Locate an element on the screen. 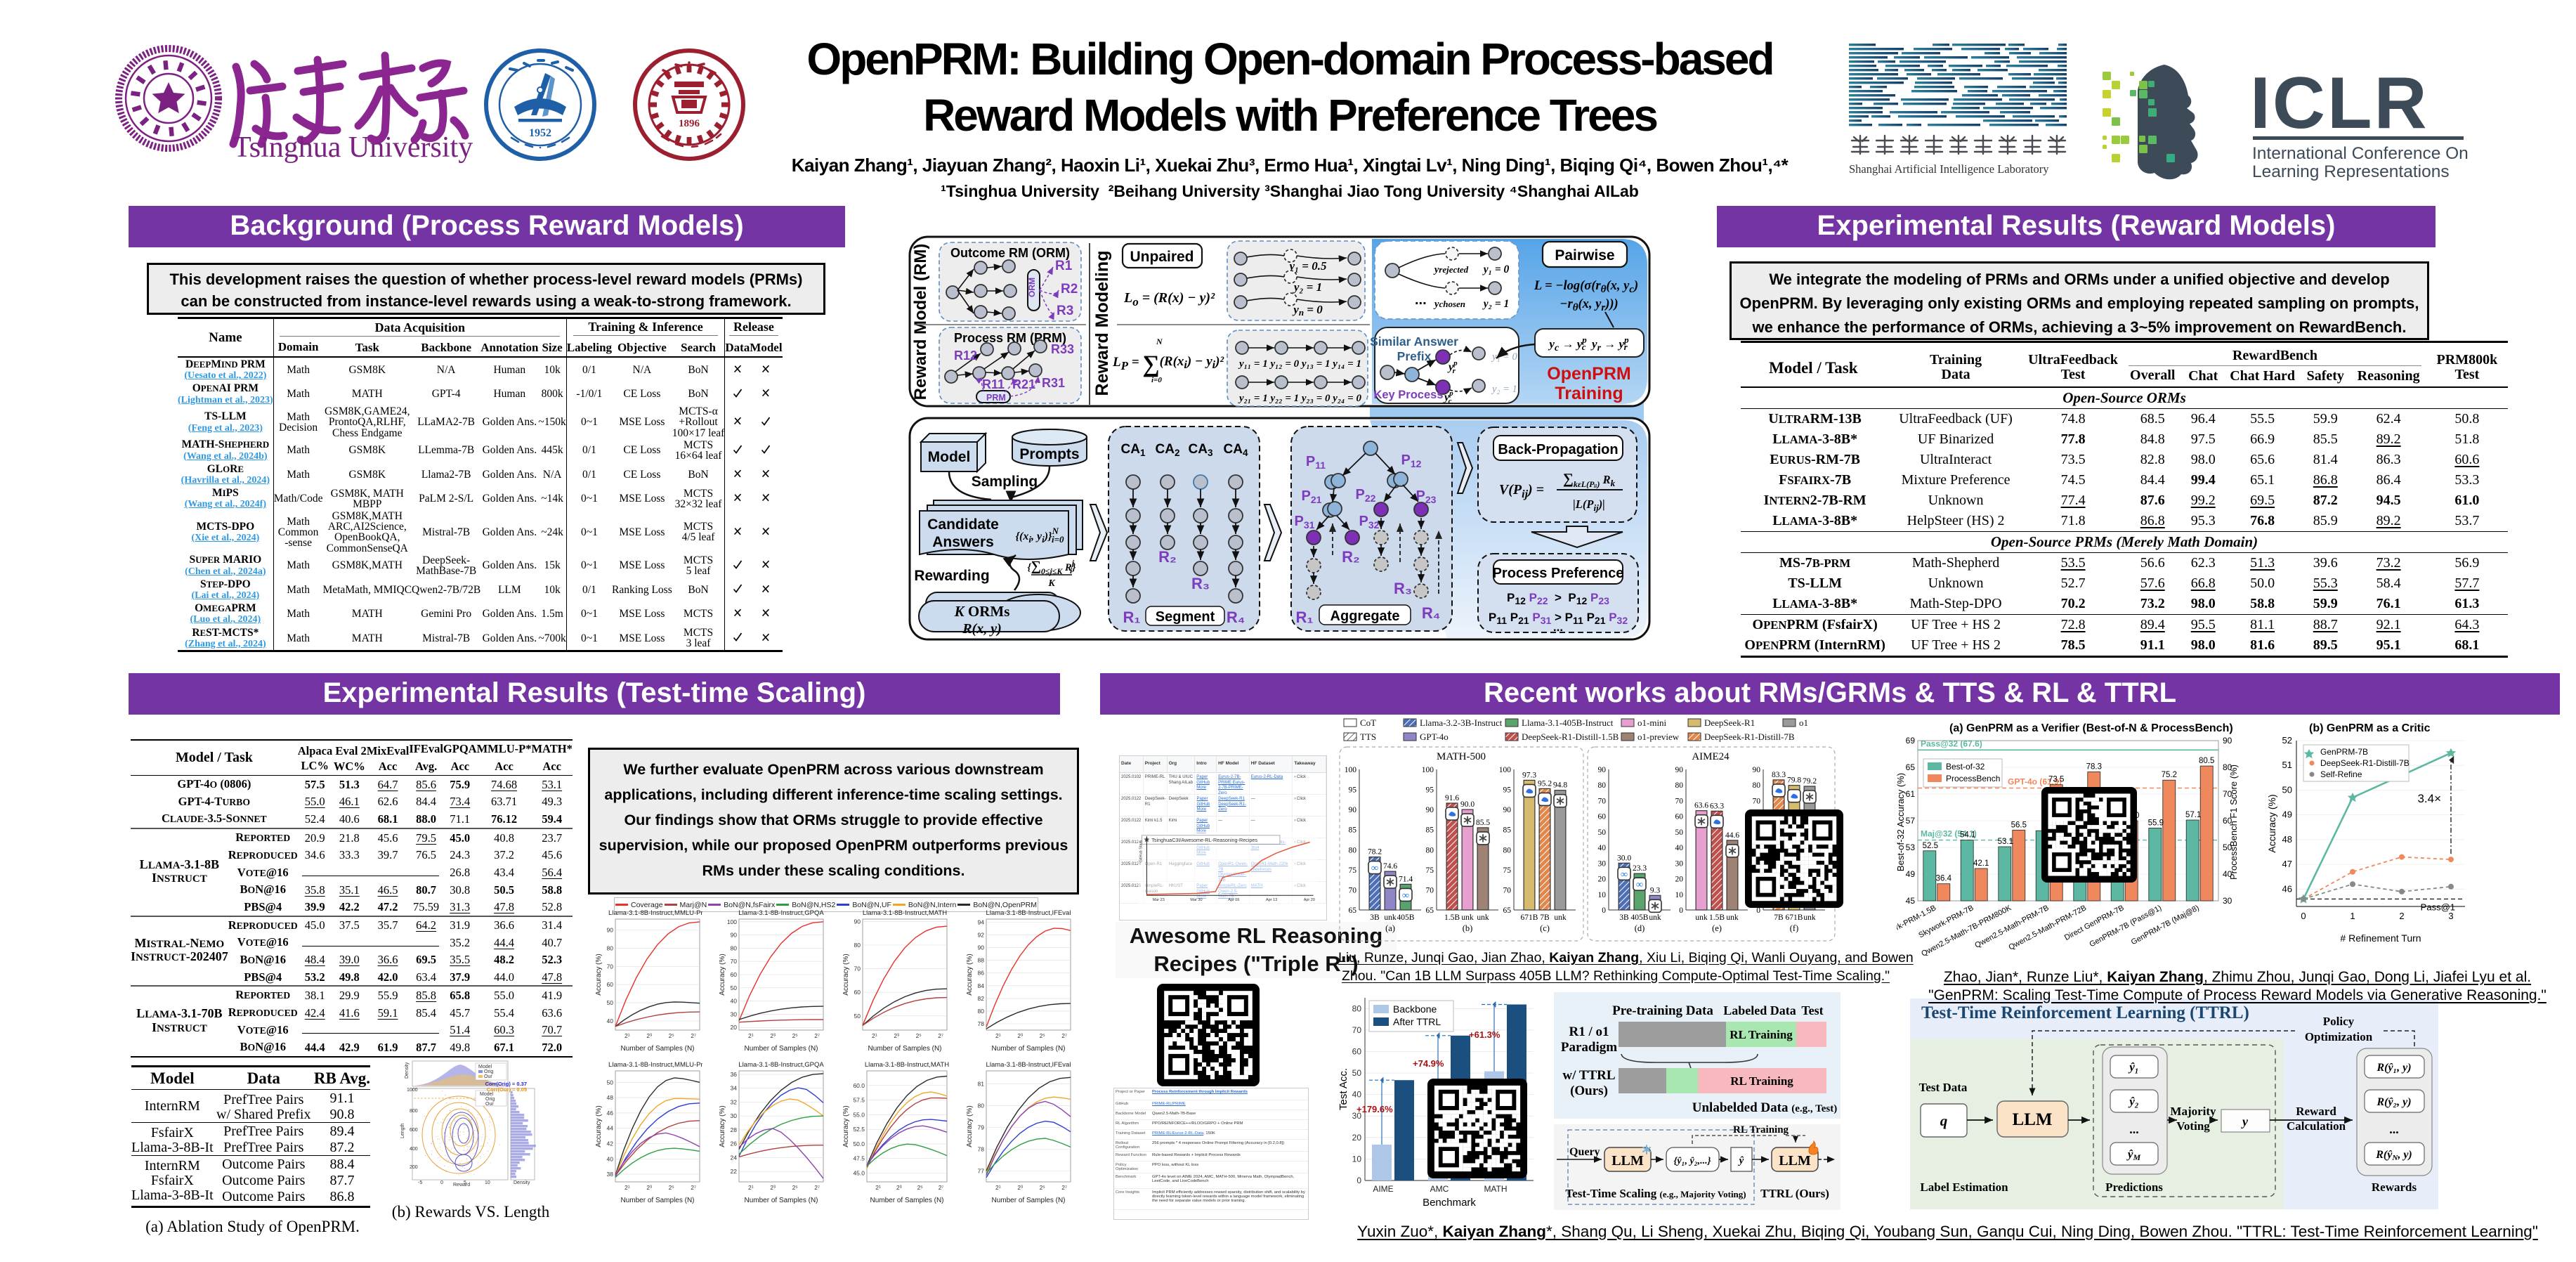 The height and width of the screenshot is (1262, 2576). svg-text: 44 is located at coordinates (610, 1128).